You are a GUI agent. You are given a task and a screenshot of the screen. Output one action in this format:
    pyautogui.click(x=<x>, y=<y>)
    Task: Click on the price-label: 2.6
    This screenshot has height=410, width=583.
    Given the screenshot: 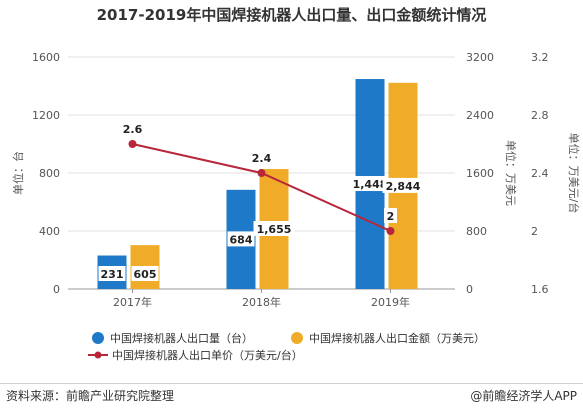 What is the action you would take?
    pyautogui.click(x=133, y=129)
    